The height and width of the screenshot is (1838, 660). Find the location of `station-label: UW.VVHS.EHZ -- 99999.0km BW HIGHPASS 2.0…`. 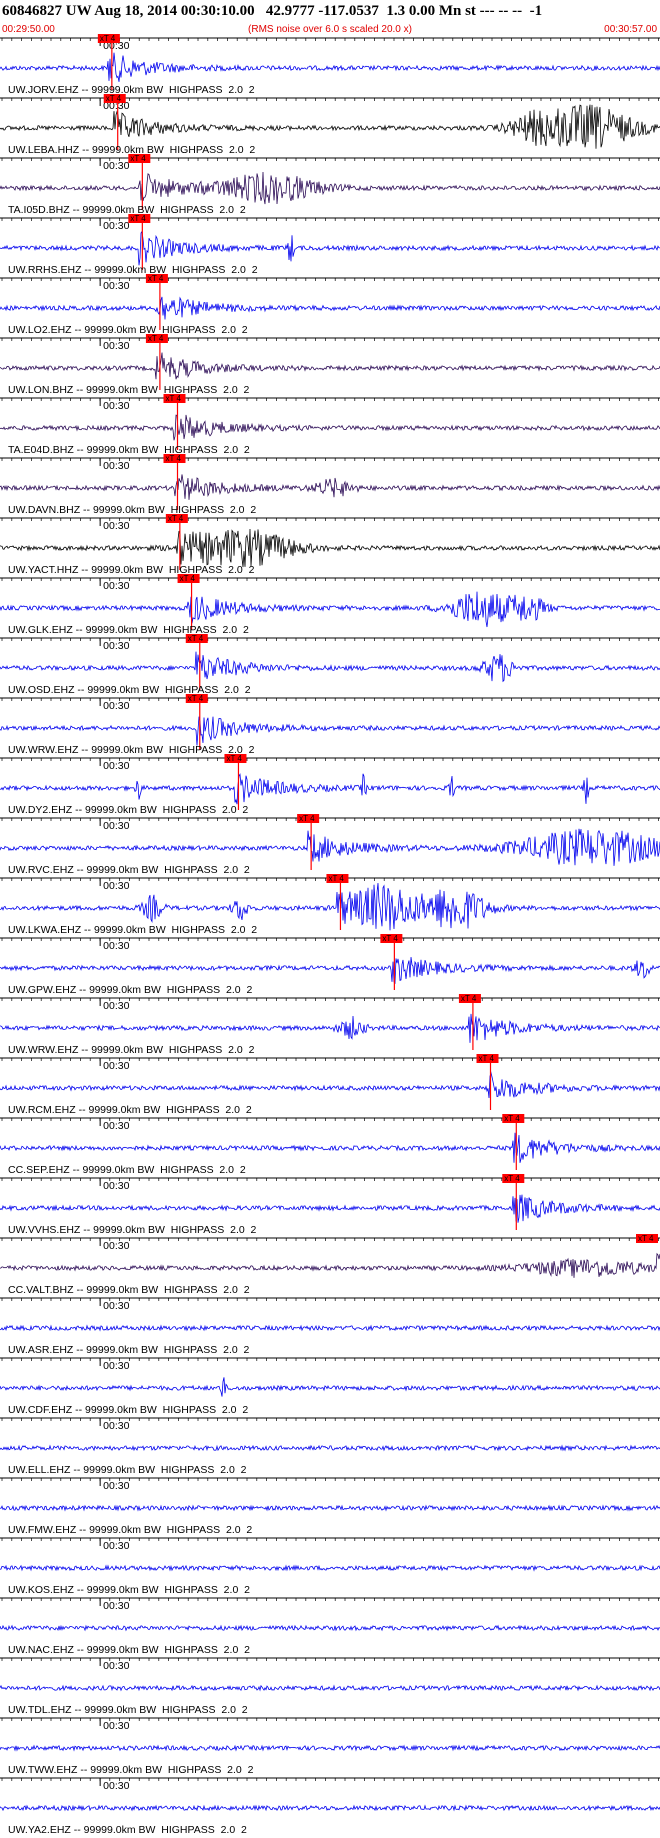

station-label: UW.VVHS.EHZ -- 99999.0km BW HIGHPASS 2.0… is located at coordinates (132, 1230).